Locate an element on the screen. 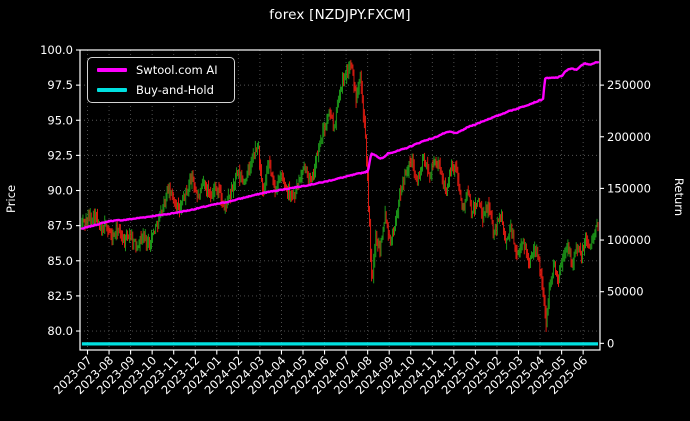  buy-and-hold-line-swatch is located at coordinates (112, 90).